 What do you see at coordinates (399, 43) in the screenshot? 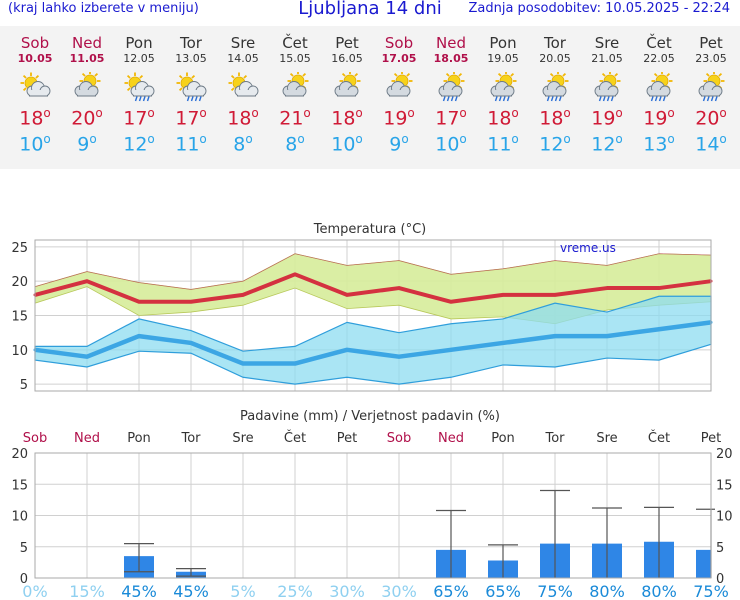
I see `day-name: Sob` at bounding box center [399, 43].